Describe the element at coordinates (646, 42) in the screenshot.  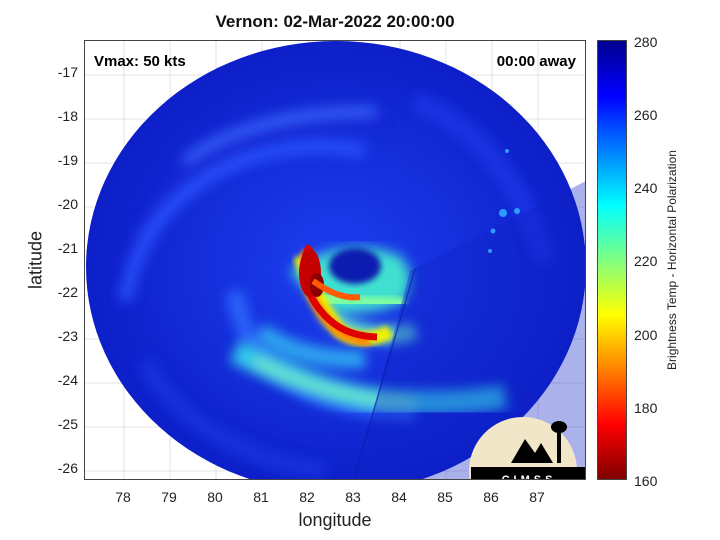
I see `colorbar-tick-label: 280` at that location.